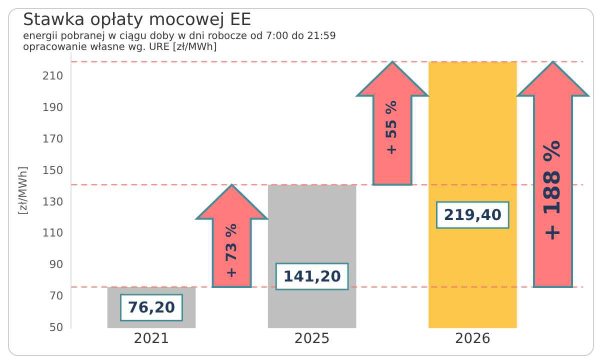 This screenshot has height=364, width=602. Describe the element at coordinates (312, 339) in the screenshot. I see `x-tick-label: 2025` at that location.